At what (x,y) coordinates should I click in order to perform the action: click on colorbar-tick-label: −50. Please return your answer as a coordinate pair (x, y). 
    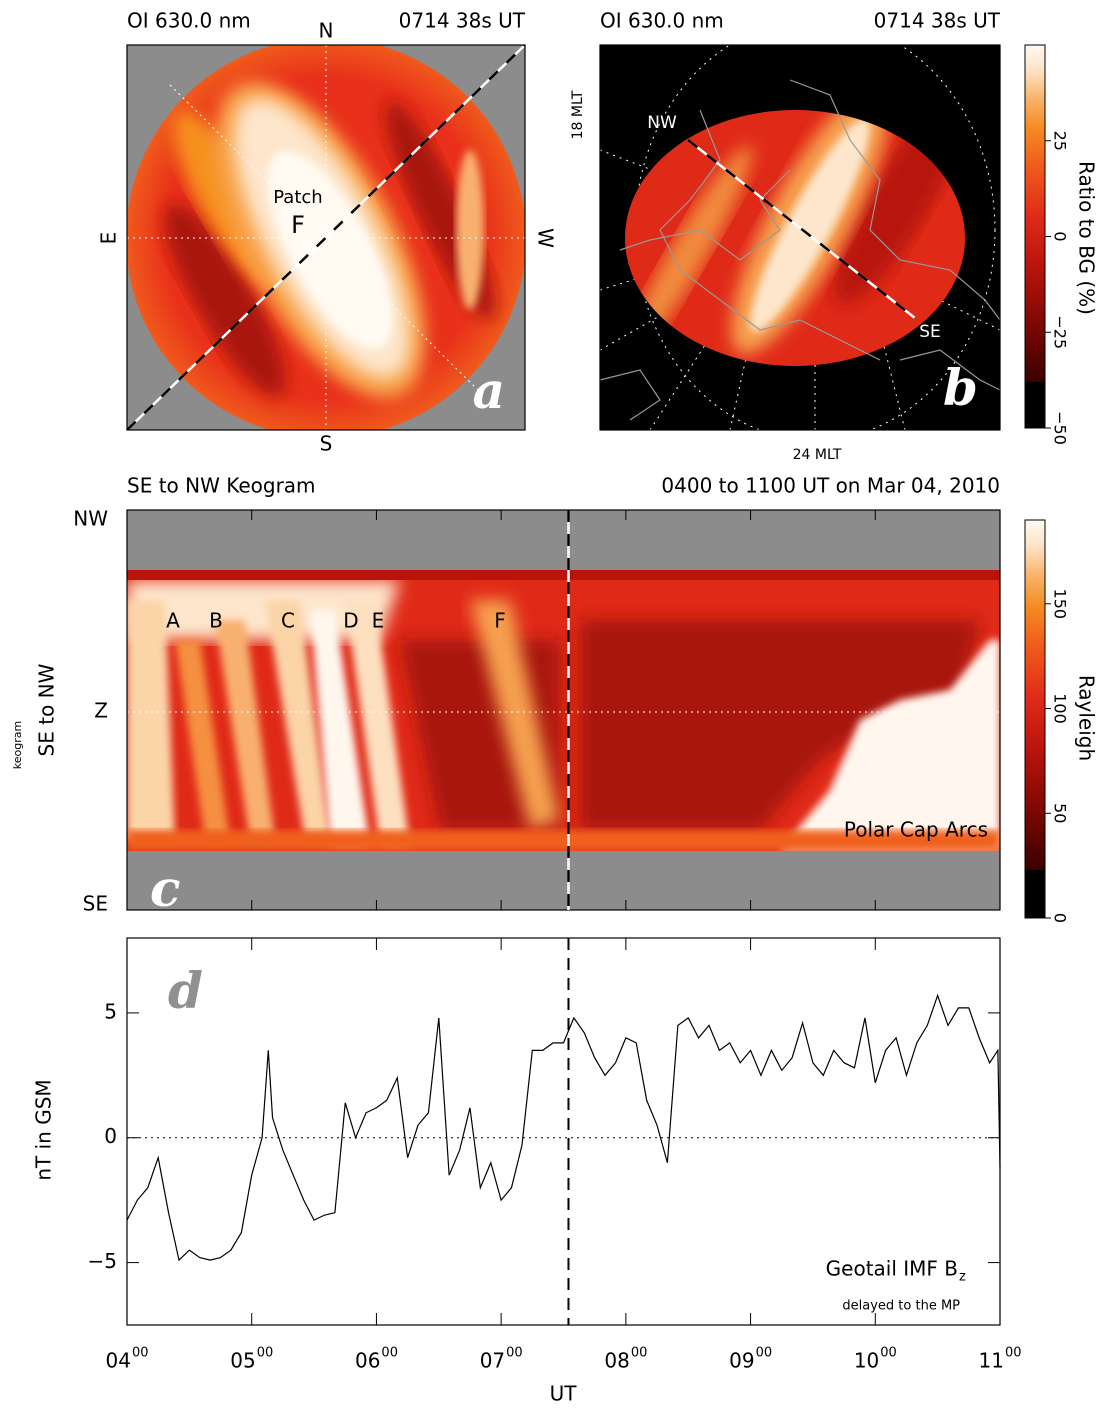
    Looking at the image, I should click on (1060, 428).